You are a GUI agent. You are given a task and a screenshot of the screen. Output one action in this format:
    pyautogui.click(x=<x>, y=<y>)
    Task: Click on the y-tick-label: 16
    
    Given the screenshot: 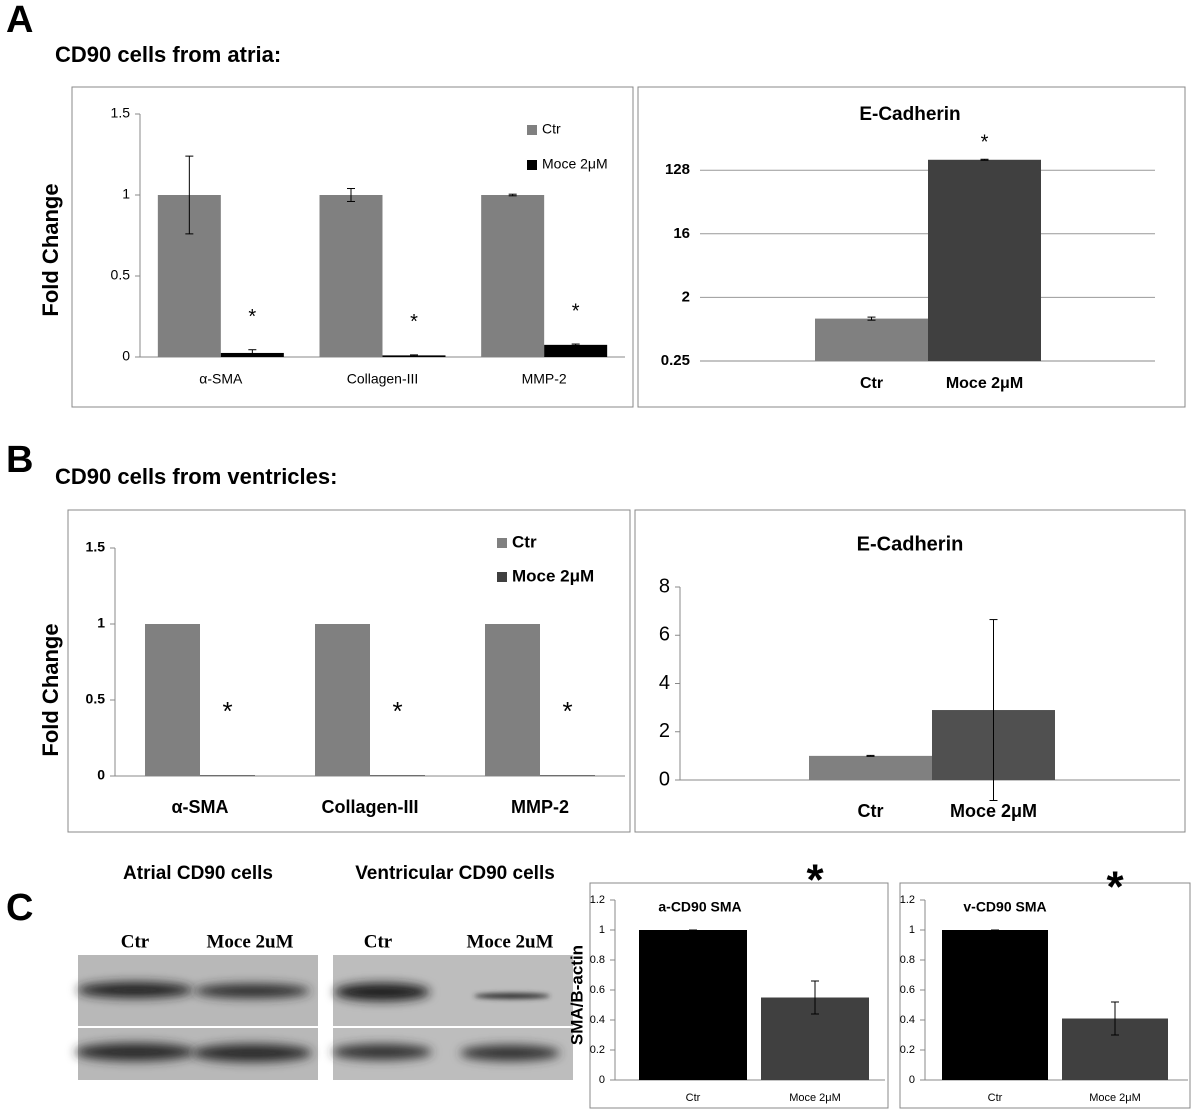 What is the action you would take?
    pyautogui.click(x=681, y=233)
    